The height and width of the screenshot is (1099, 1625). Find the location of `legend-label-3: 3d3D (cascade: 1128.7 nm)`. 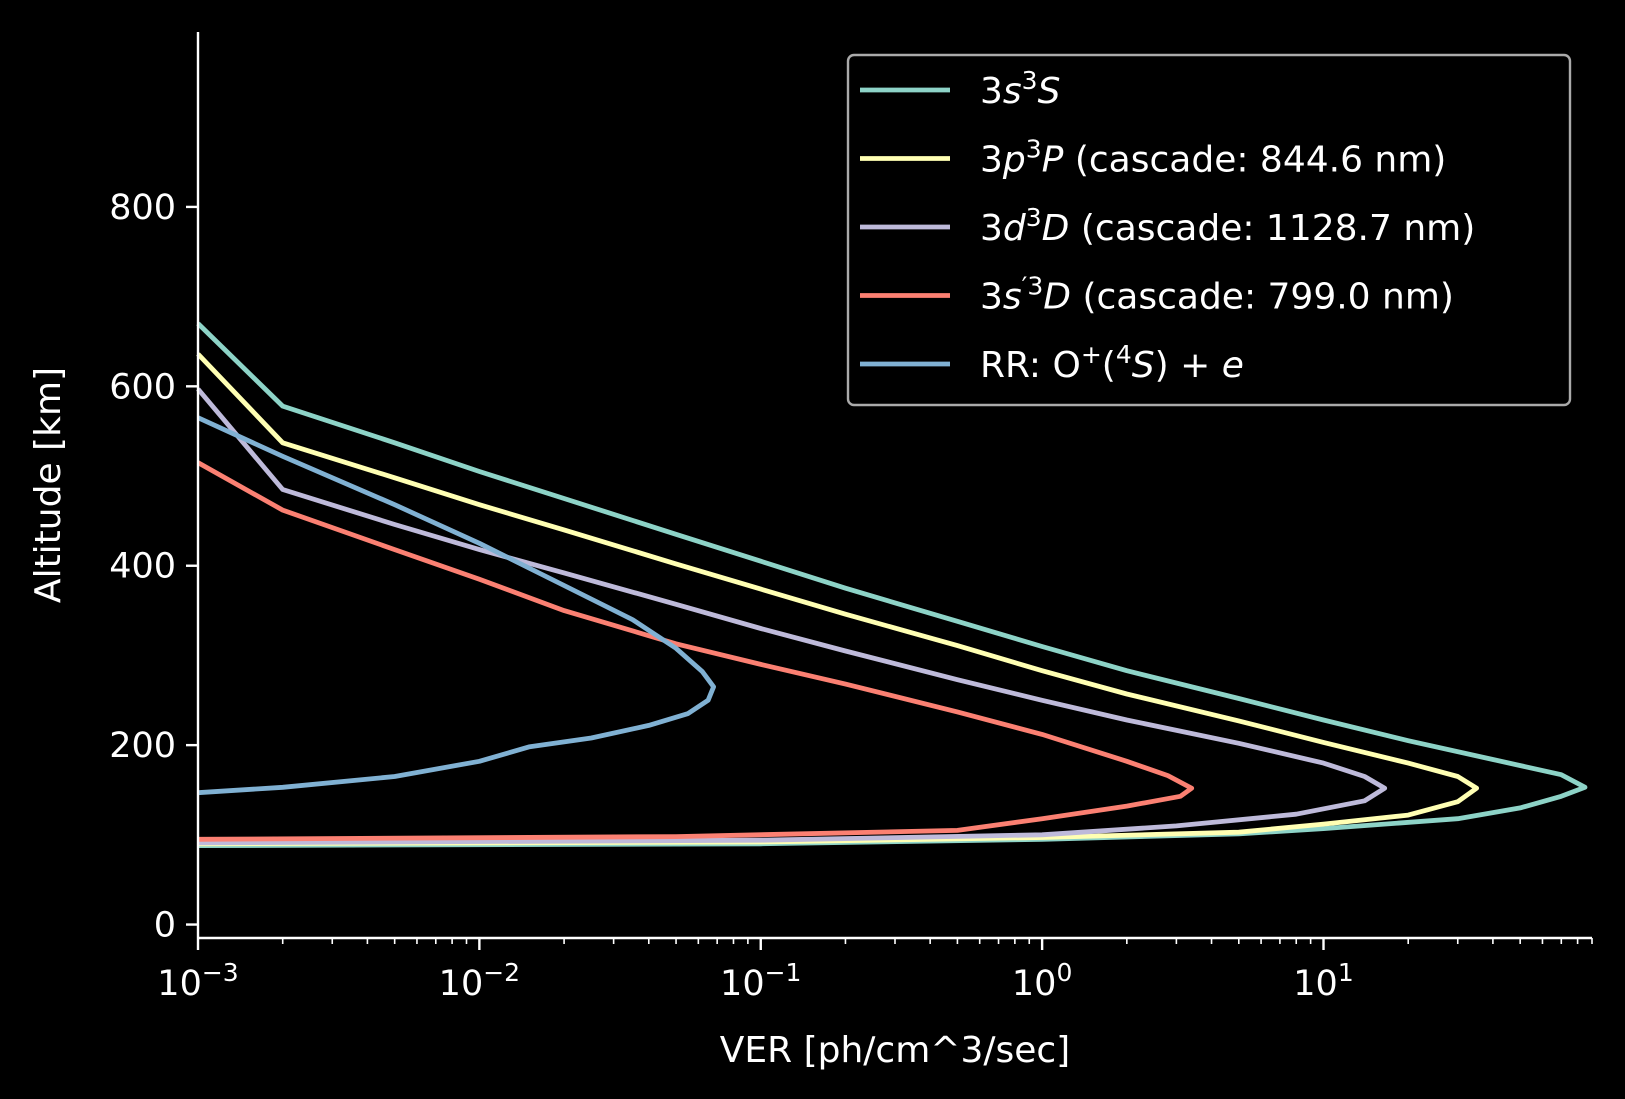

legend-label-3: 3d3D (cascade: 1128.7 nm) is located at coordinates (1227, 226).